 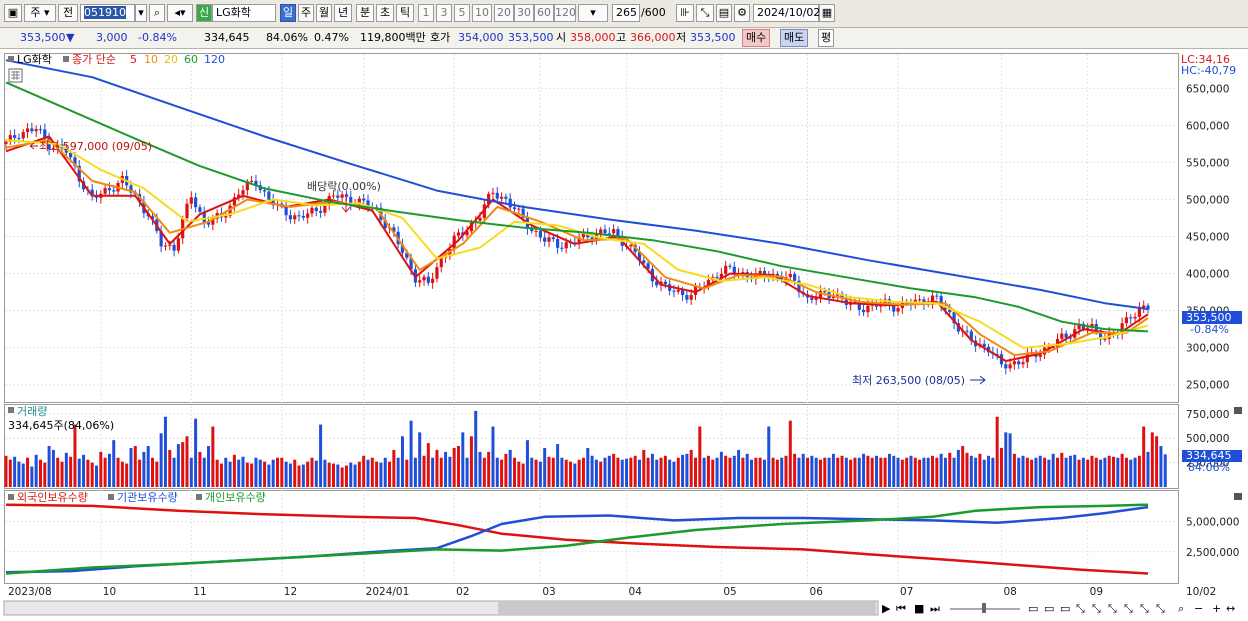 I want to click on interval-3-button: 3, so click(x=444, y=13).